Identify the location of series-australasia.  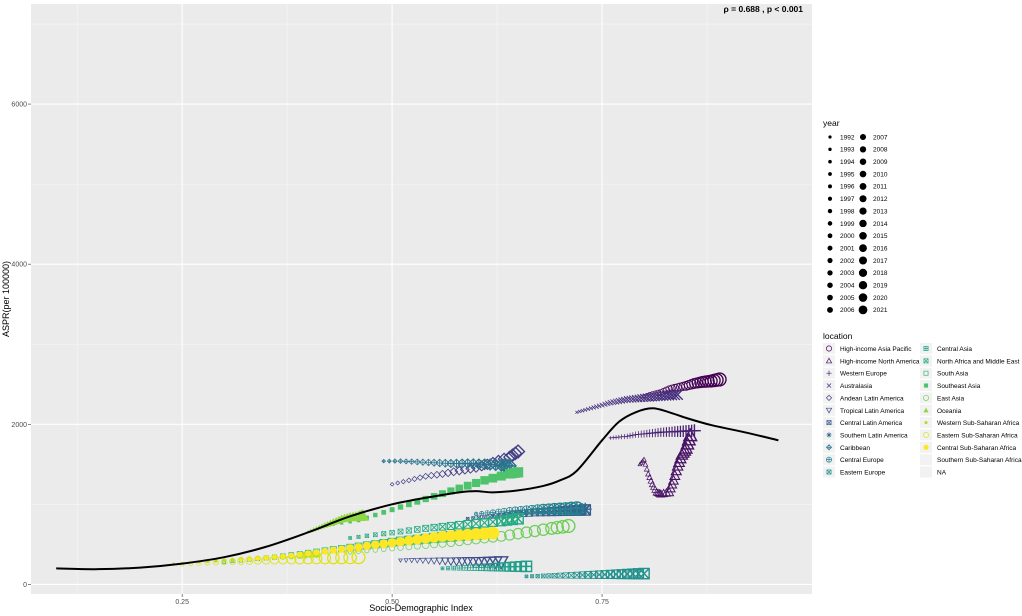
(629, 401).